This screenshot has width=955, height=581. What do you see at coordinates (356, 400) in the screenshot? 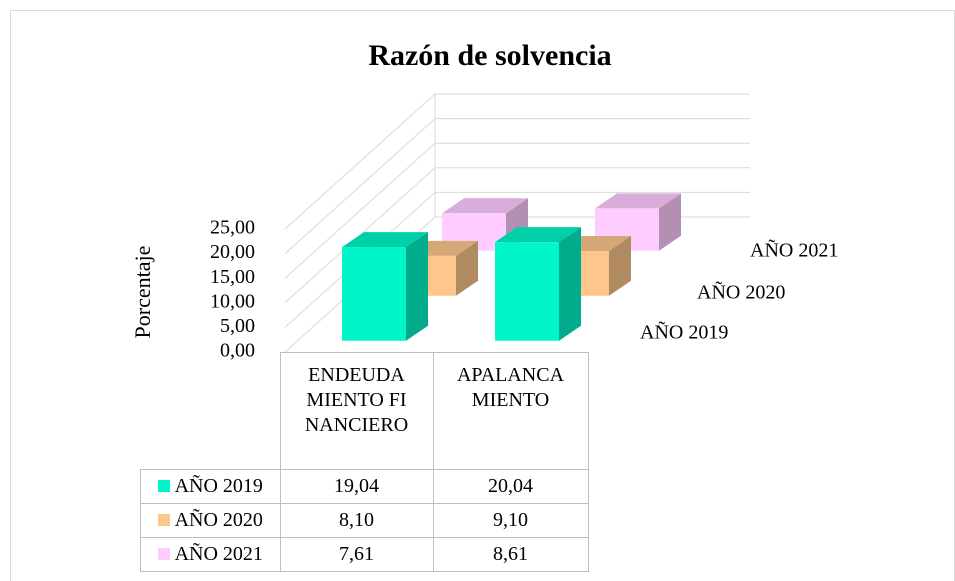
I see `category-label: ENDEUDAMIENTO FINANCIERO` at bounding box center [356, 400].